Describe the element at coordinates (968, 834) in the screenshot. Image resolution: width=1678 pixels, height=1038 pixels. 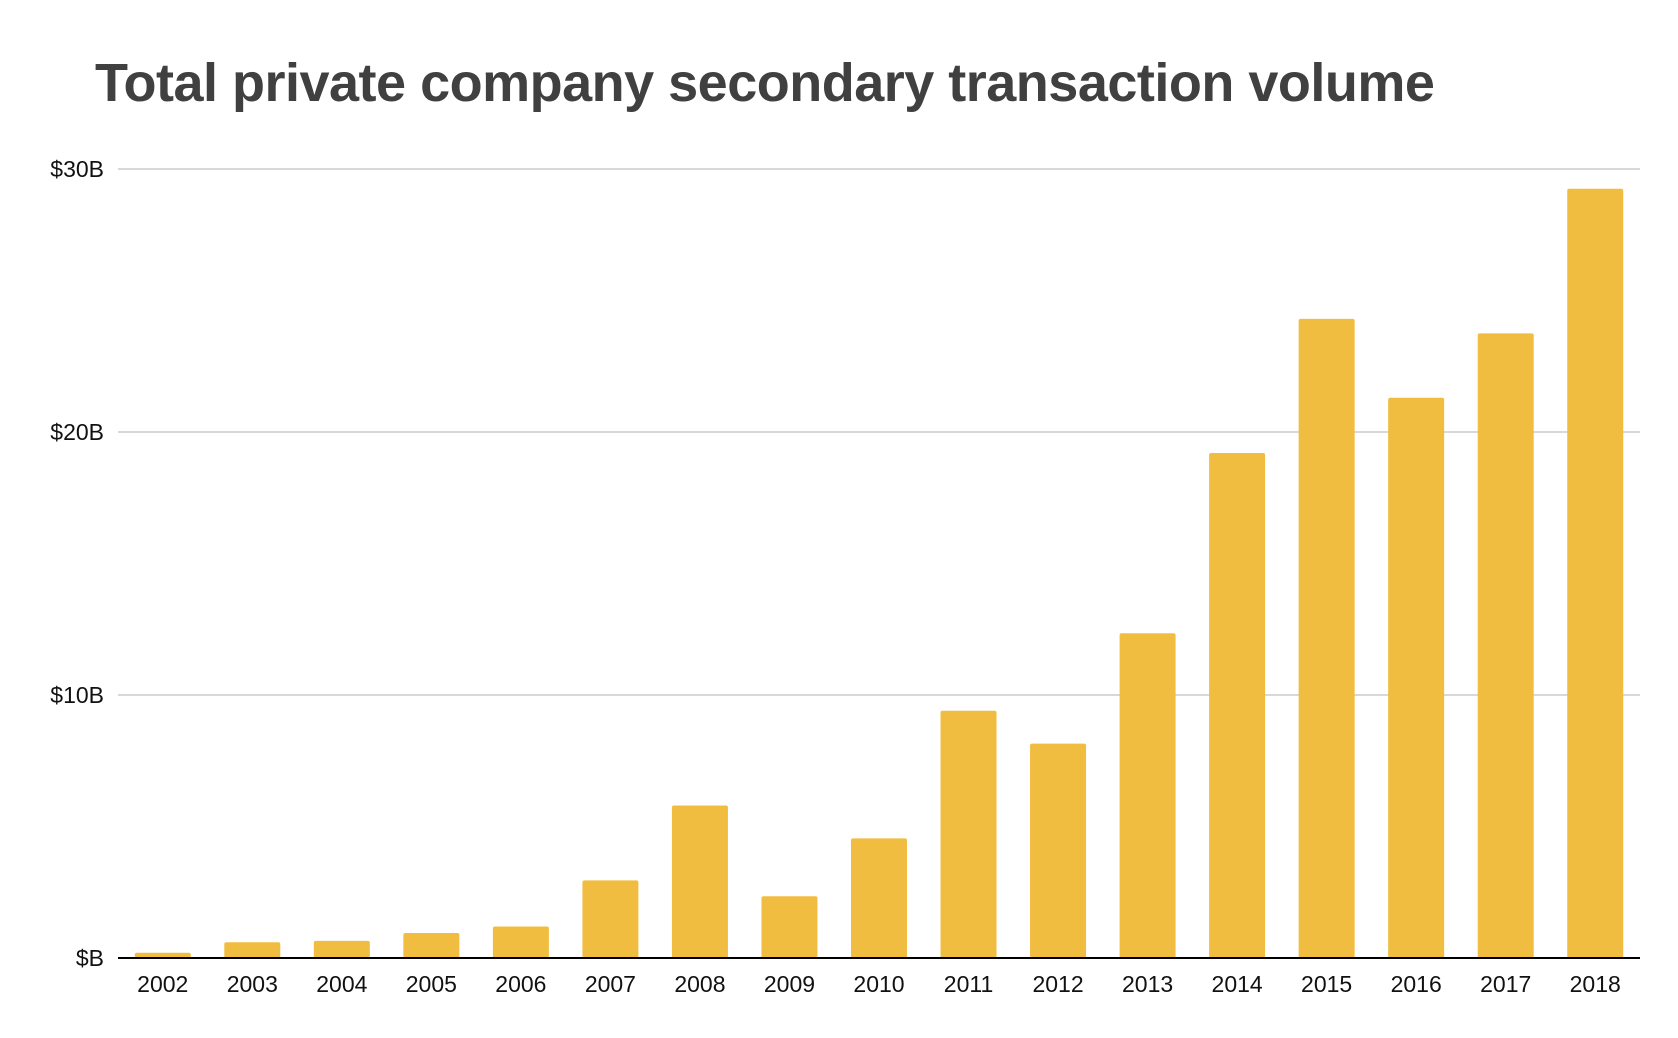
I see `bar-2011` at that location.